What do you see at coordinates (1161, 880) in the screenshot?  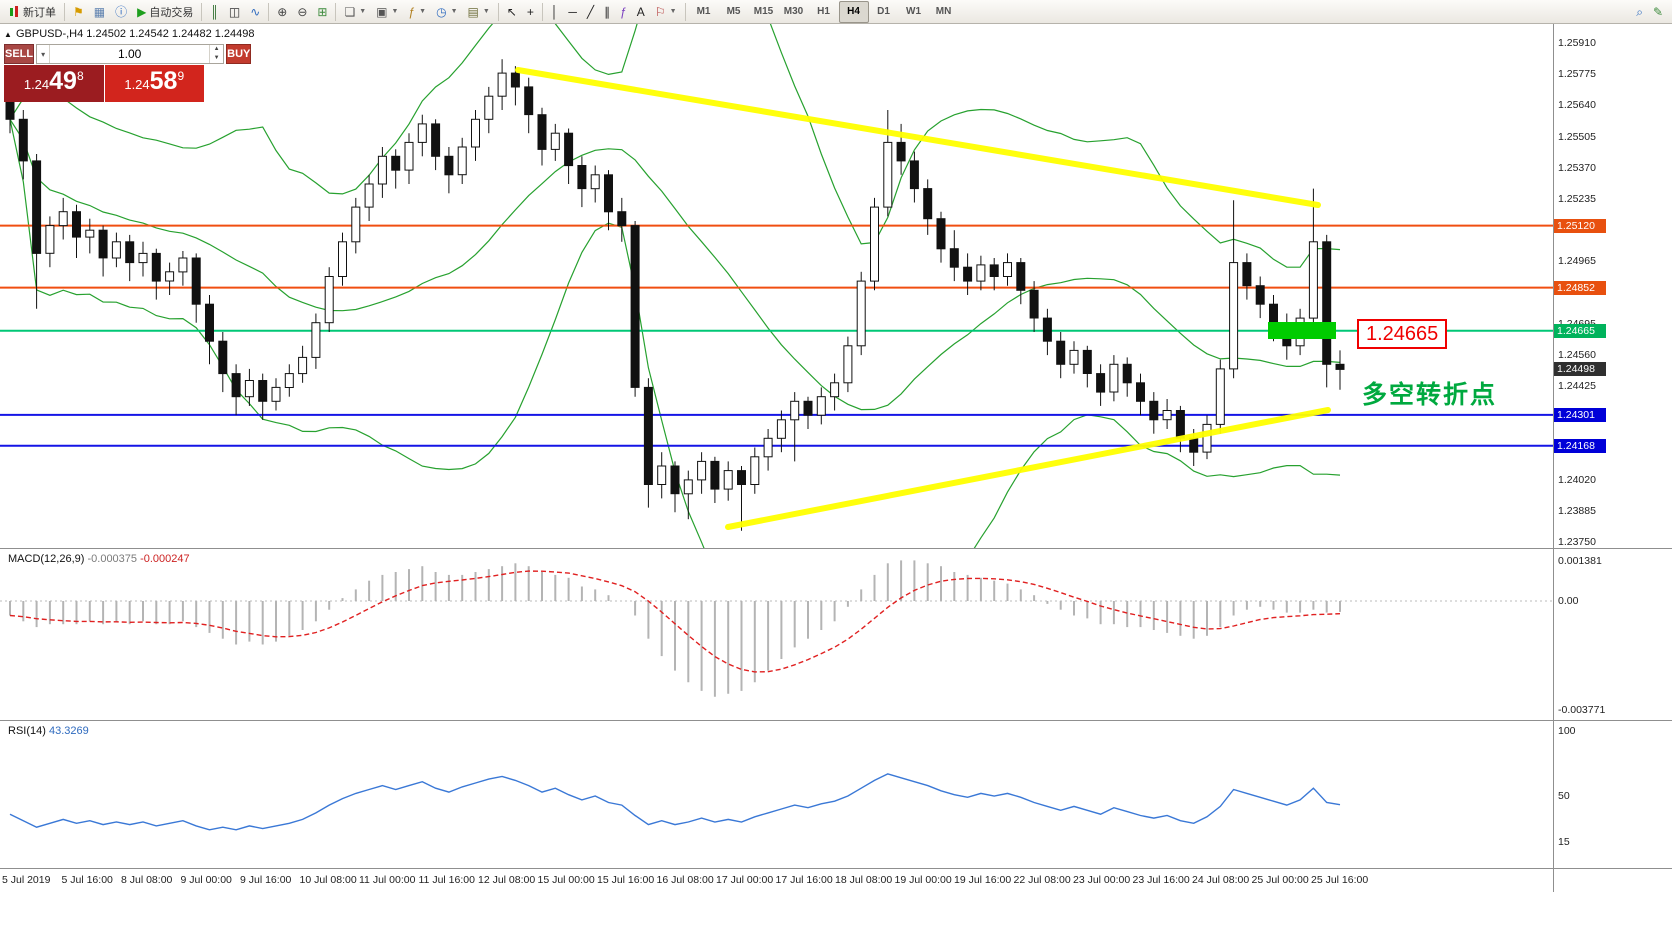 I see `time-label: 23 Jul 16:00` at bounding box center [1161, 880].